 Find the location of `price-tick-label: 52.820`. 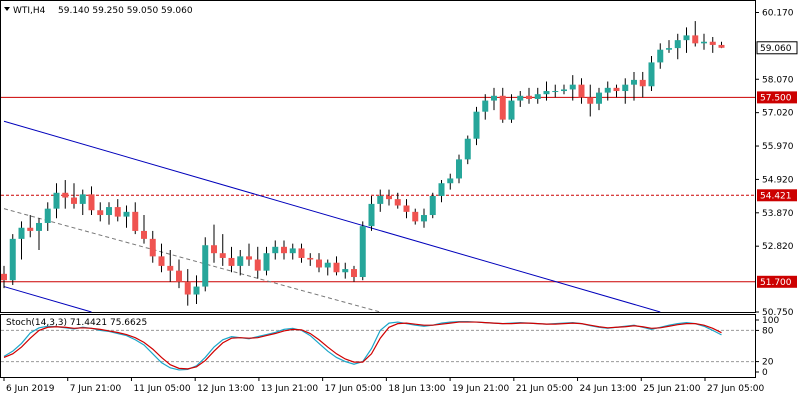

price-tick-label: 52.820 is located at coordinates (778, 247).